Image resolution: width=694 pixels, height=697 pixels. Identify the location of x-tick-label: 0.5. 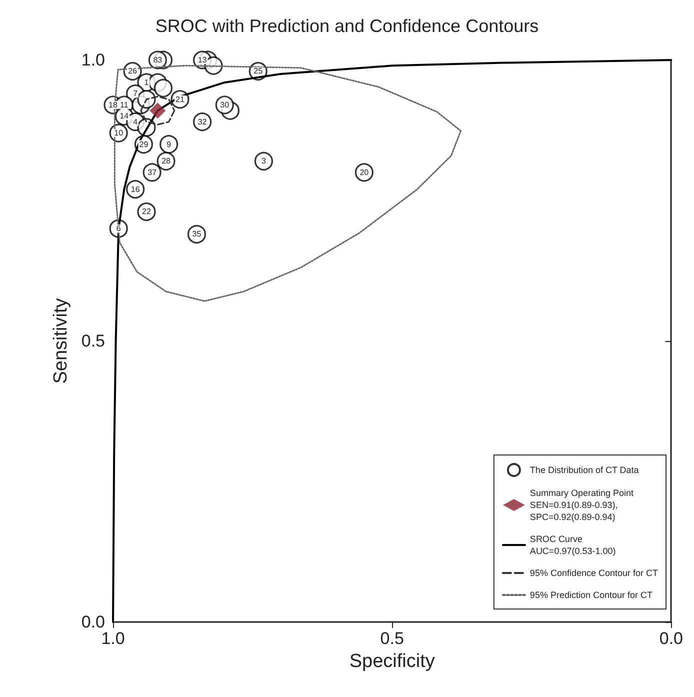
(392, 638).